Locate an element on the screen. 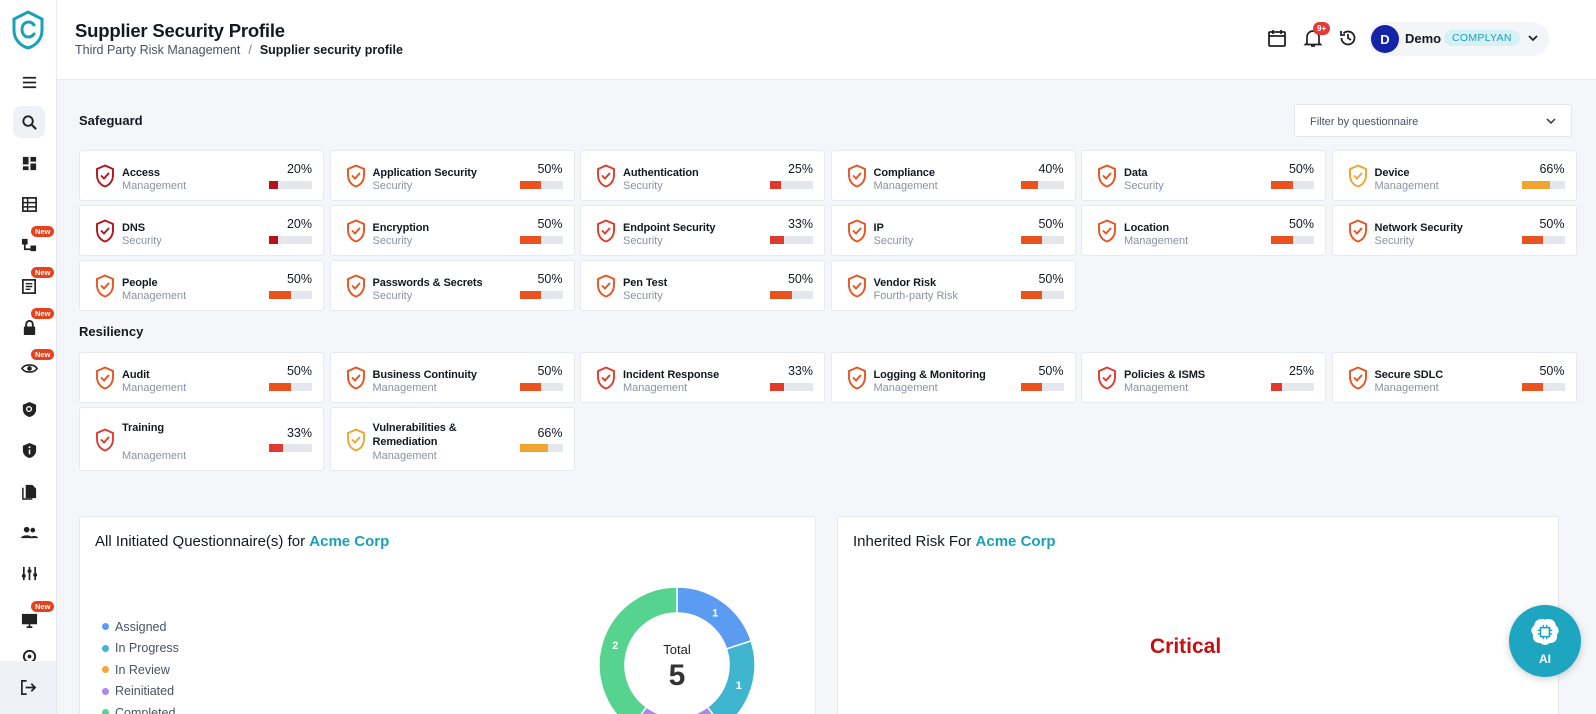  calendar-button is located at coordinates (1277, 38).